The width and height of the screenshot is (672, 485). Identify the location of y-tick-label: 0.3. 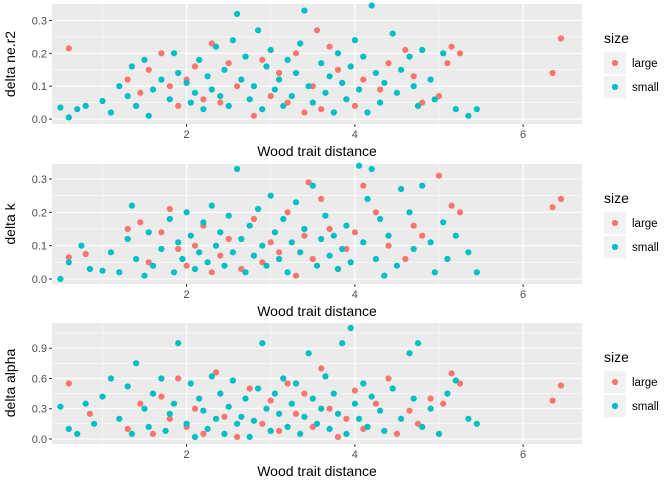
(39, 21).